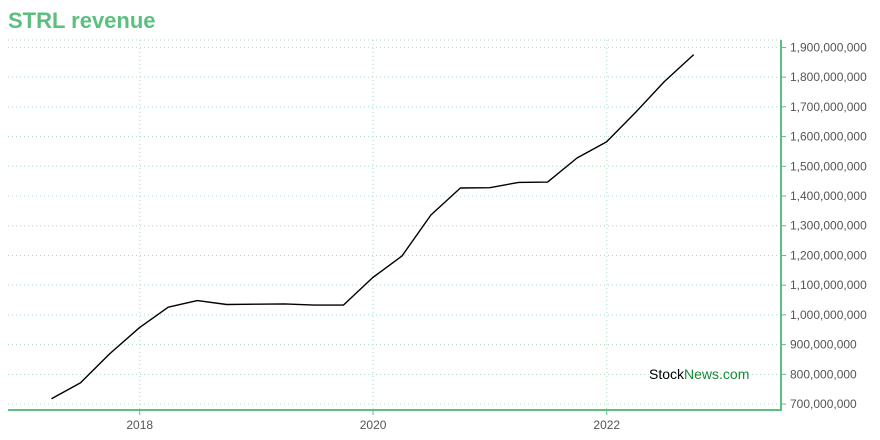 This screenshot has height=440, width=880. Describe the element at coordinates (828, 285) in the screenshot. I see `y-tick-label: 1,100,000,000` at that location.